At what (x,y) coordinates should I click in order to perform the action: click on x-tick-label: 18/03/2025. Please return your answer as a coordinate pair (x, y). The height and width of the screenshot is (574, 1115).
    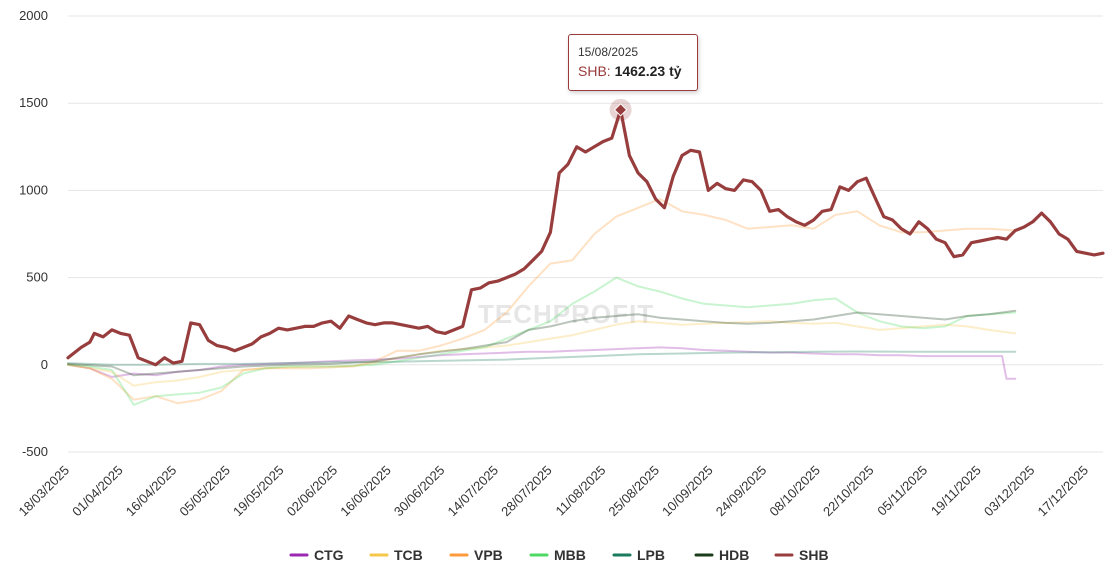
    Looking at the image, I should click on (43, 491).